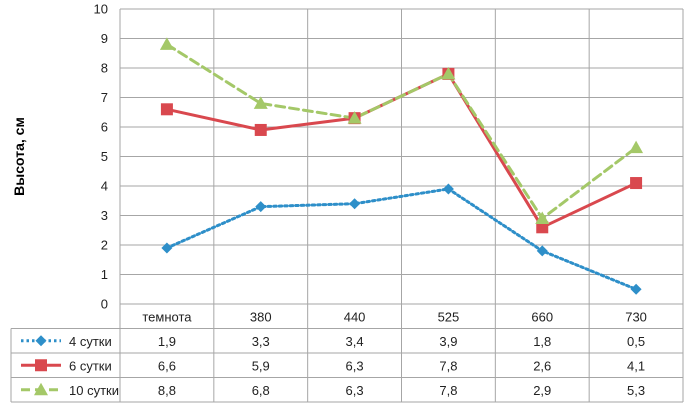 Image resolution: width=687 pixels, height=403 pixels. I want to click on data-table-value: 2,9, so click(542, 390).